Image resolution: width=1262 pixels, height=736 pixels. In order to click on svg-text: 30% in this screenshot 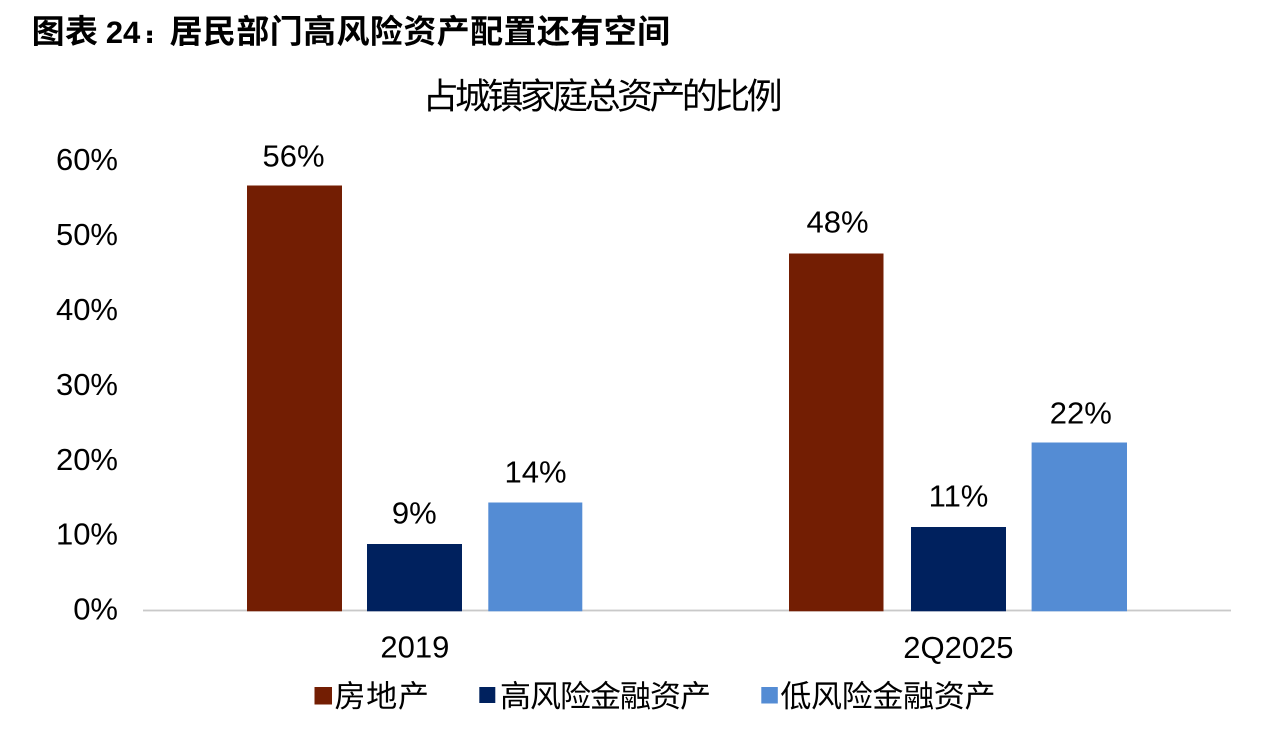, I will do `click(87, 384)`.